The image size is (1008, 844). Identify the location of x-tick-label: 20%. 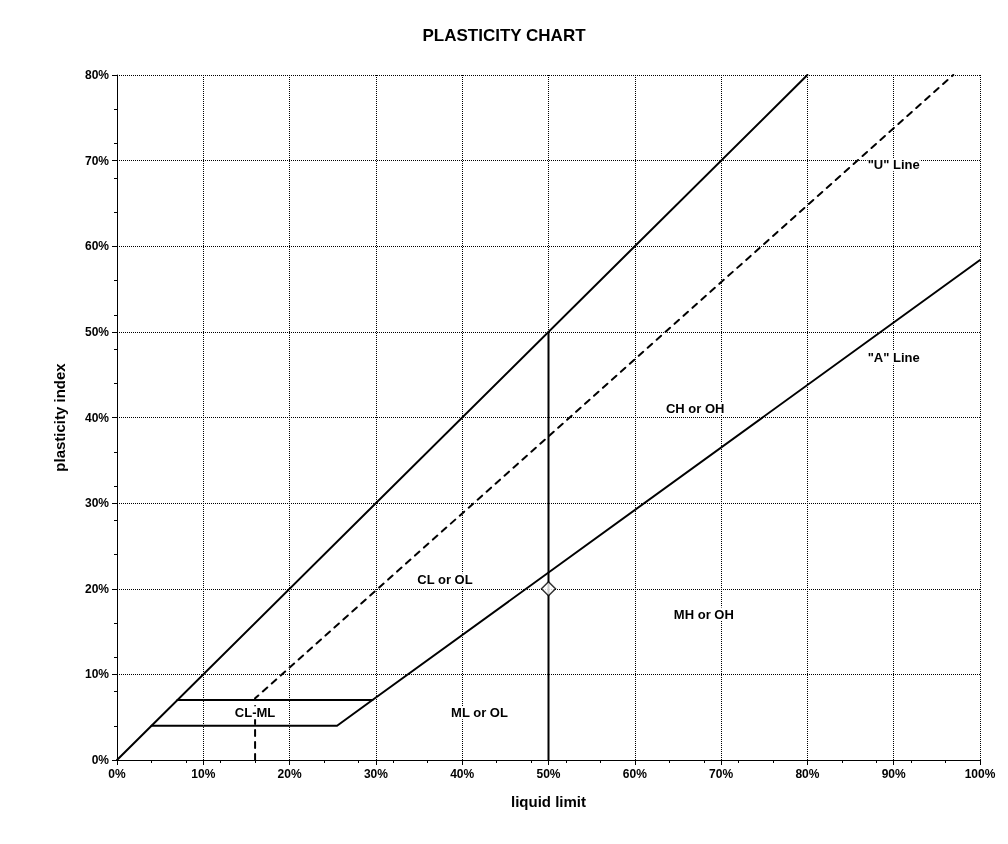
(289, 774).